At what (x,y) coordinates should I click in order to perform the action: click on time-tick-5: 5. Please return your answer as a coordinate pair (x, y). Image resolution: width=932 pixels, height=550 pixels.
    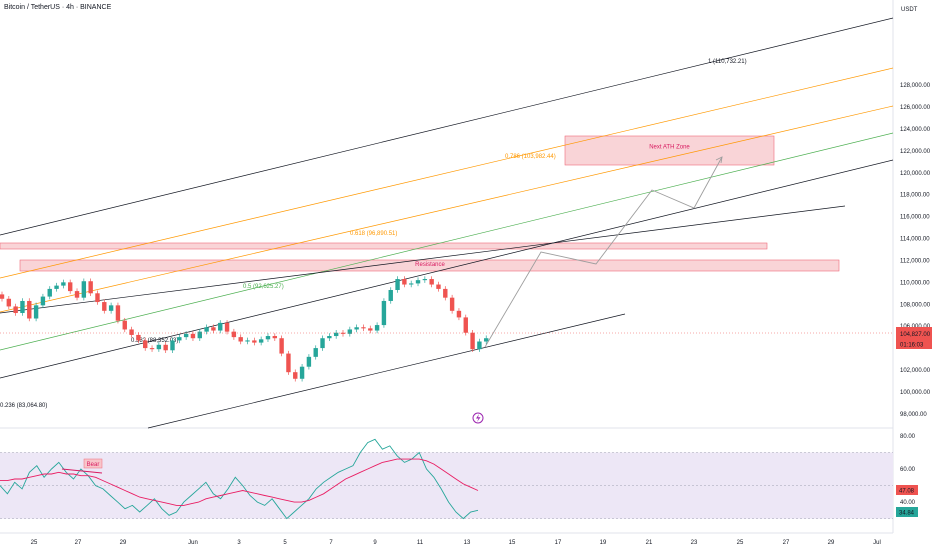
    Looking at the image, I should click on (285, 543).